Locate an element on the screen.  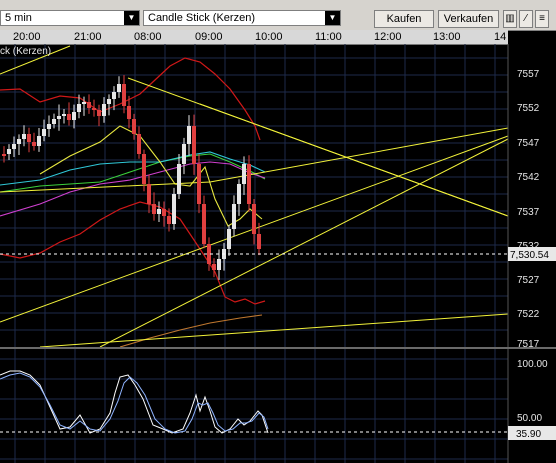
sell-button: Verkaufen is located at coordinates (468, 19).